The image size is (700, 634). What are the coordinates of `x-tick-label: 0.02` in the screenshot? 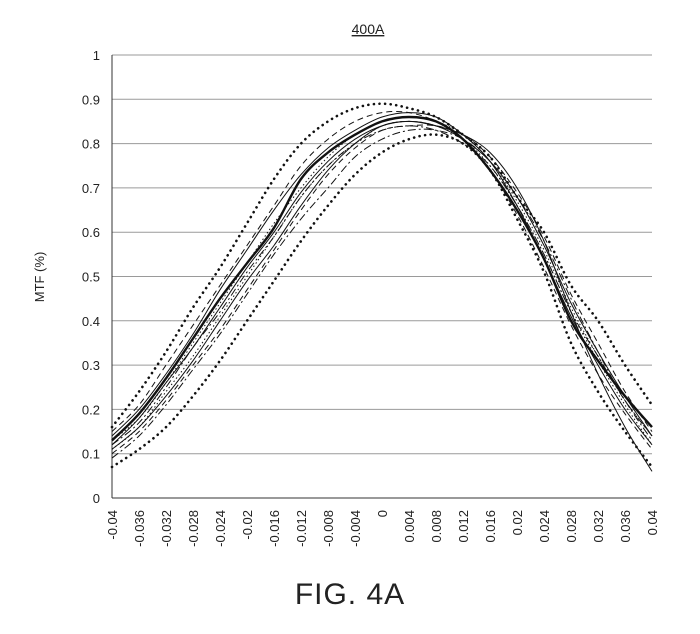 It's located at (517, 522).